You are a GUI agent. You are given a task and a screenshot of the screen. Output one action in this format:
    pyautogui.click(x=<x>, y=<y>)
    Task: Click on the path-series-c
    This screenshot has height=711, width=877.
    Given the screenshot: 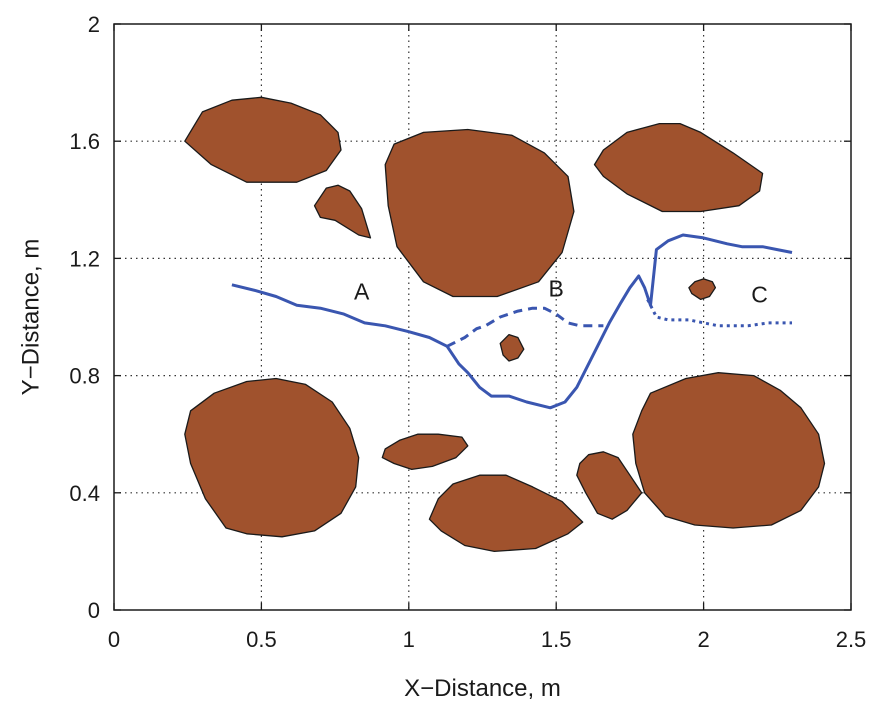 What is the action you would take?
    pyautogui.click(x=719, y=313)
    